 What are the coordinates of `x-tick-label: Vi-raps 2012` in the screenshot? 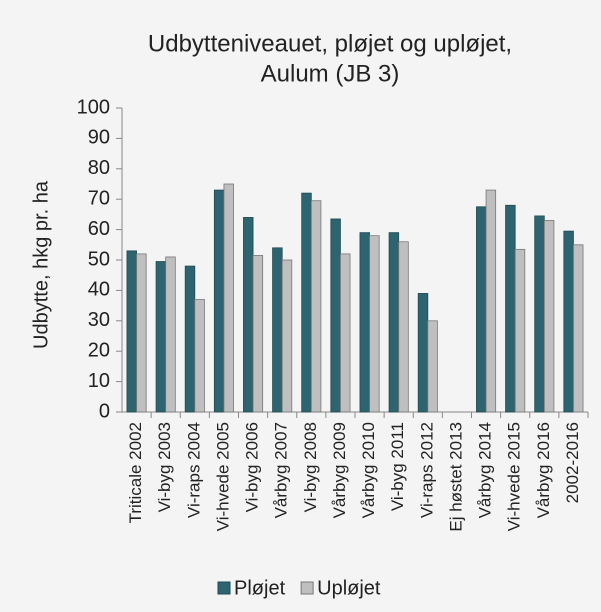 It's located at (426, 470).